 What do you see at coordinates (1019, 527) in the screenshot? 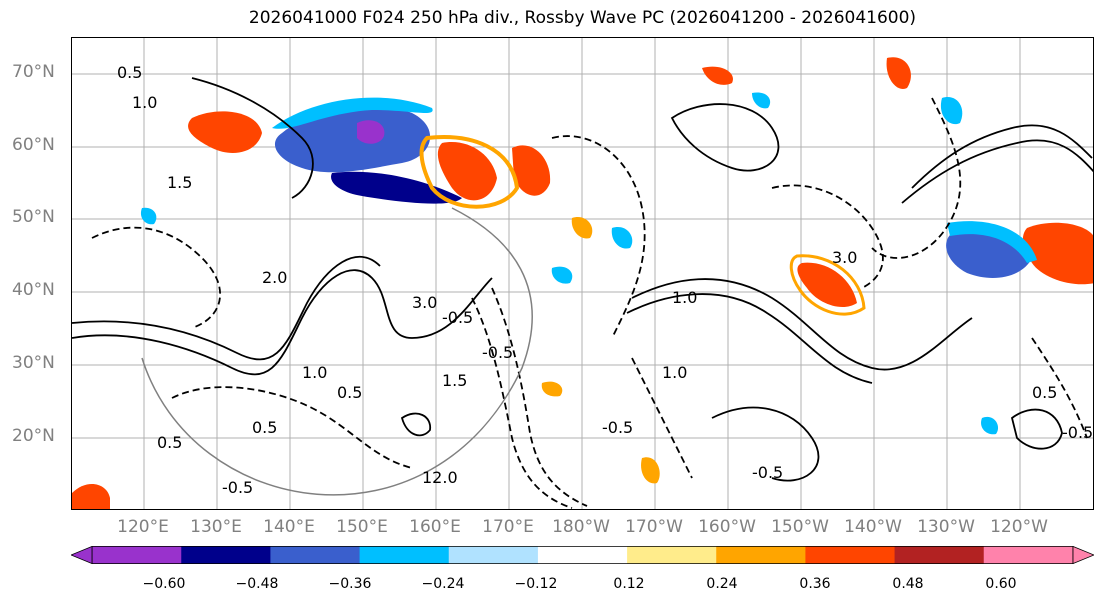
I see `longitude-label: 120°W` at bounding box center [1019, 527].